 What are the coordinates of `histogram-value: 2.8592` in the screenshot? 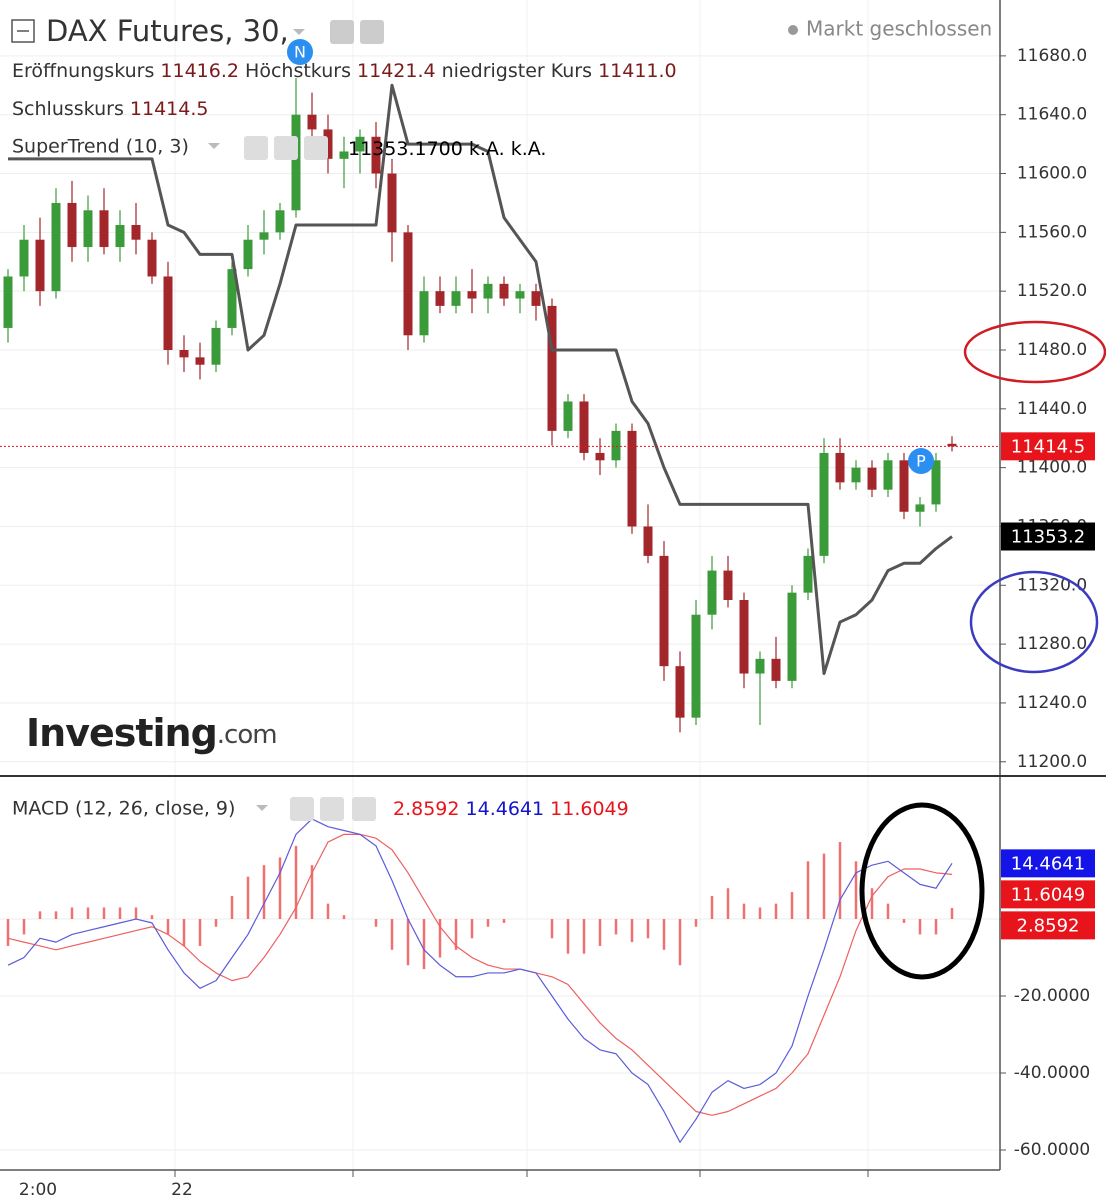 It's located at (426, 809).